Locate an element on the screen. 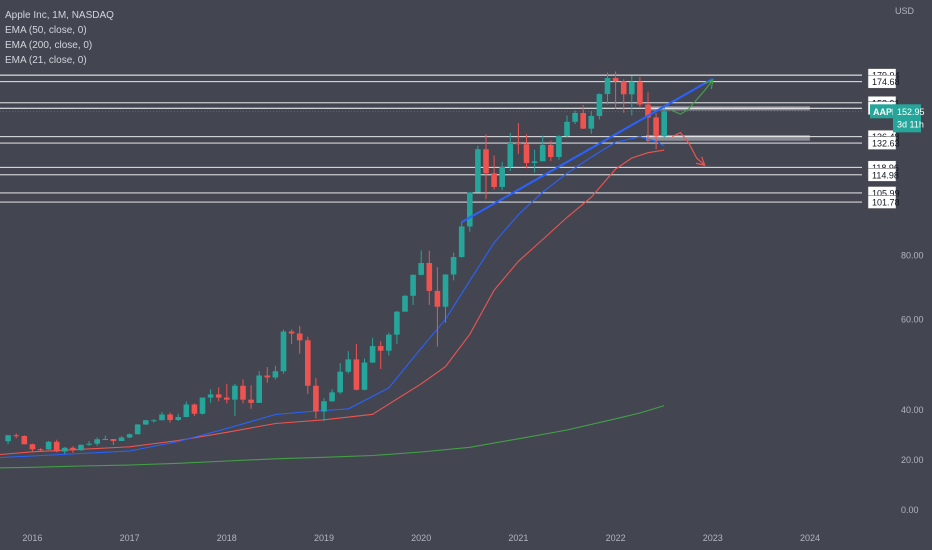  up-projection is located at coordinates (693, 97).